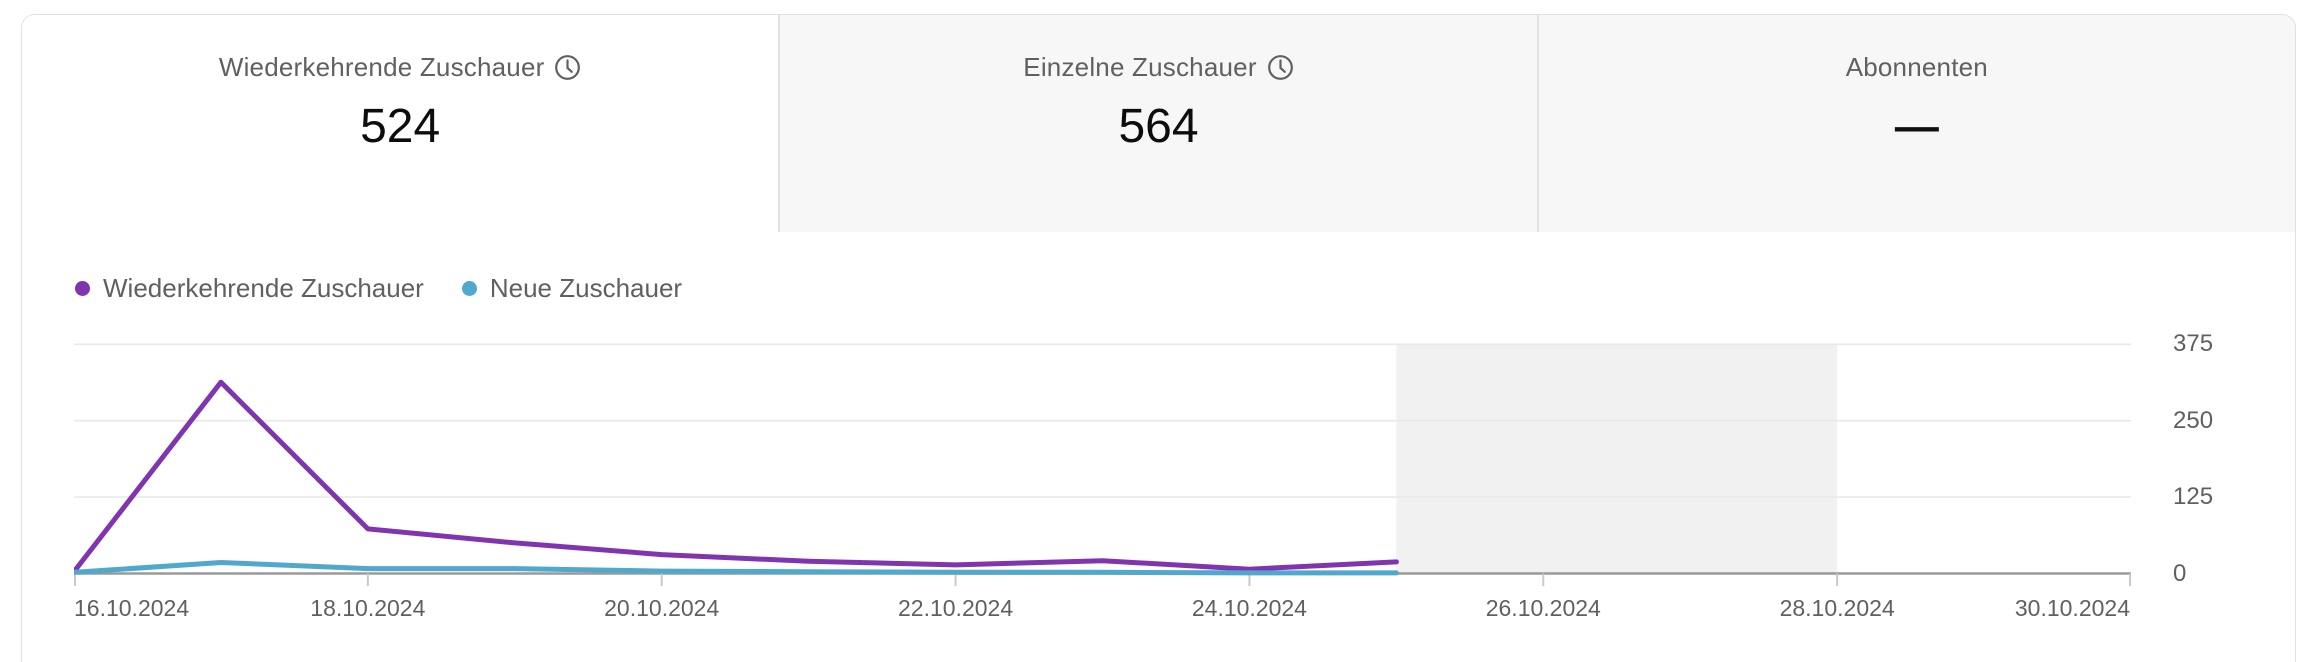 This screenshot has width=2308, height=662. I want to click on legend-item-new-viewers: Neue Zuschauer, so click(572, 288).